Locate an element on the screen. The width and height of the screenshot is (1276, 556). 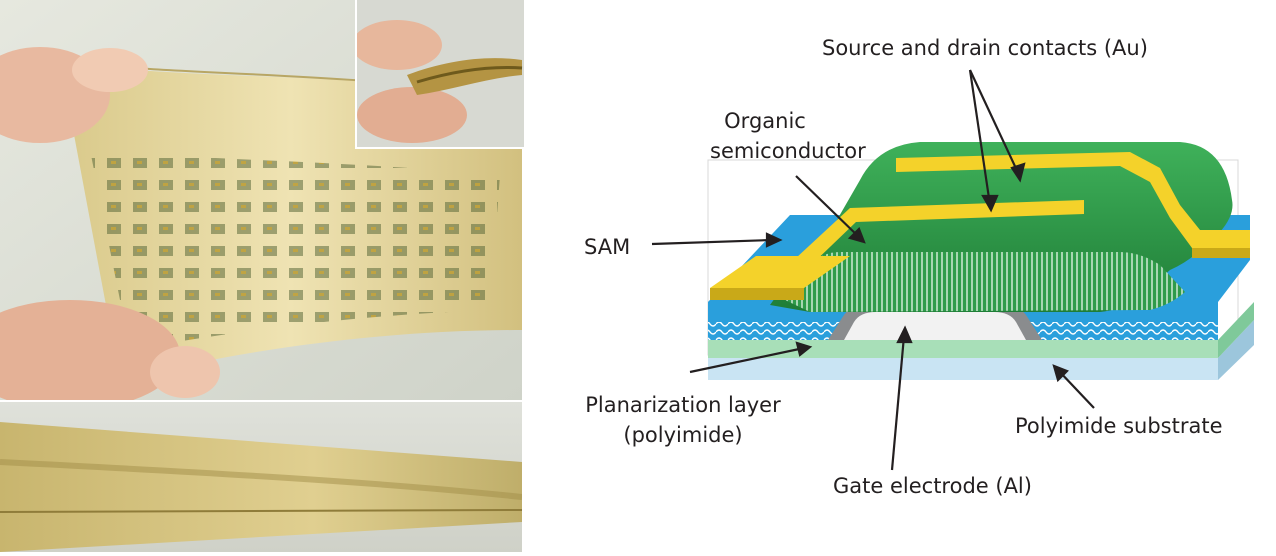
label-planarization-layer: Planarization layer is located at coordinates (683, 405).